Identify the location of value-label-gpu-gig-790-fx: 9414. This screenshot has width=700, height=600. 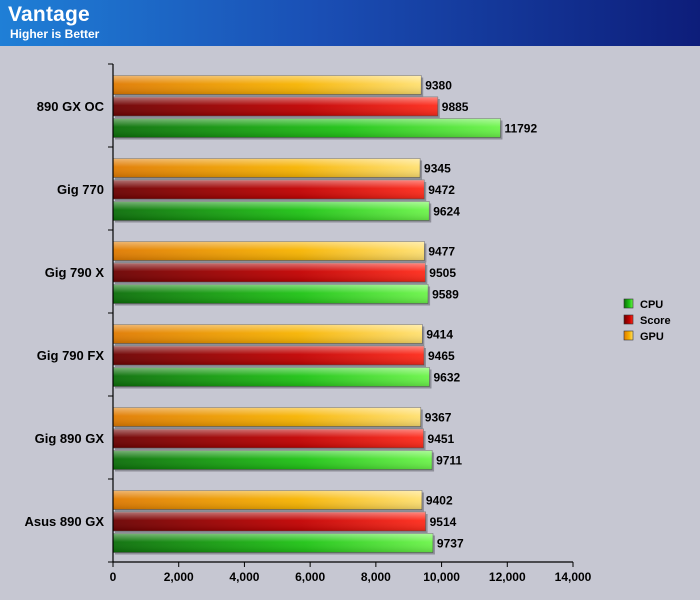
(439, 335).